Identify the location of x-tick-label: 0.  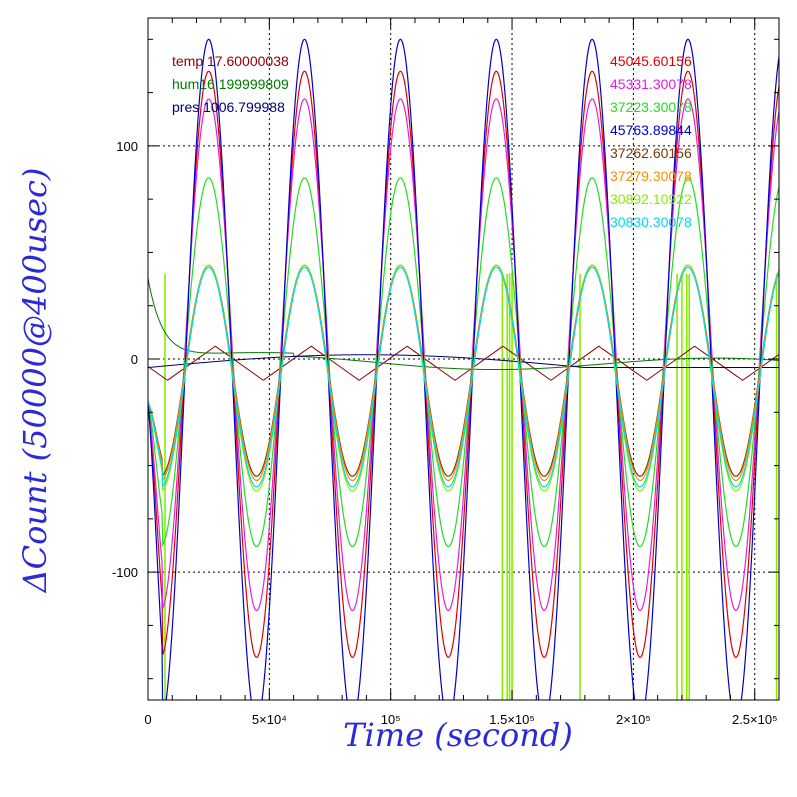
(147, 719).